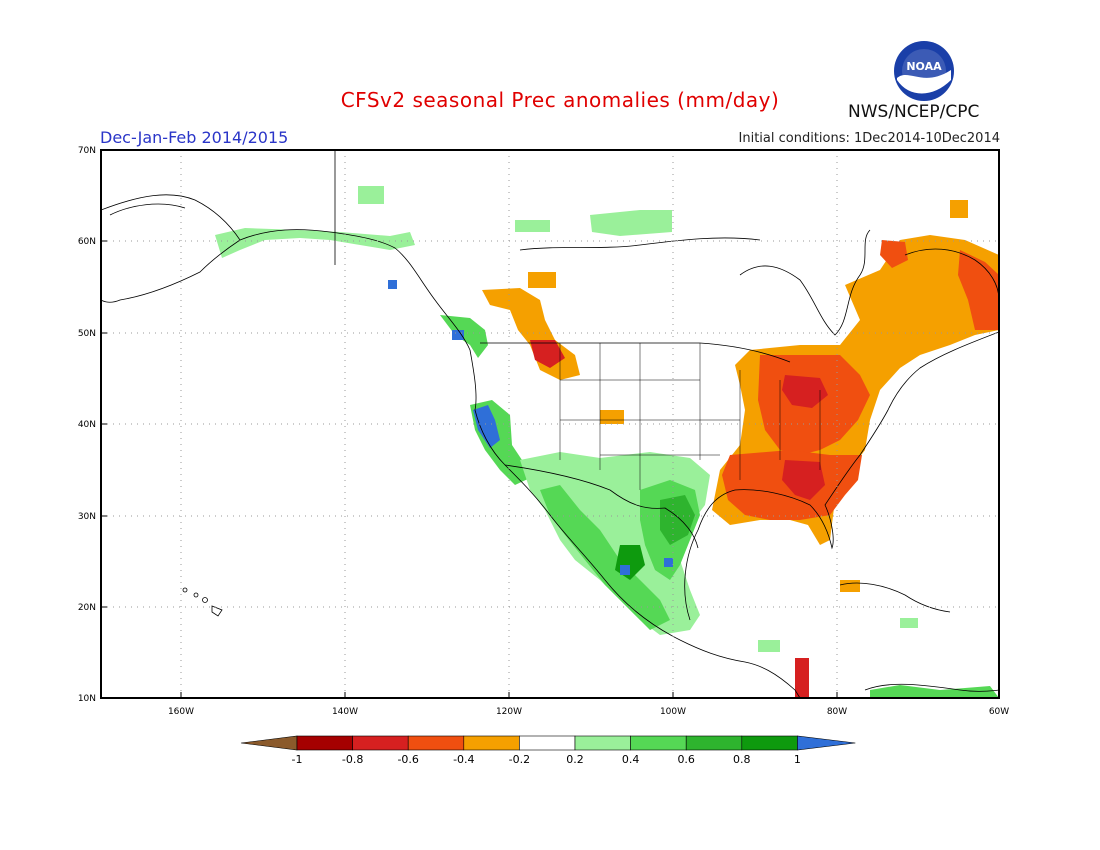  What do you see at coordinates (519, 759) in the screenshot?
I see `legend-tick-label: -0.2` at bounding box center [519, 759].